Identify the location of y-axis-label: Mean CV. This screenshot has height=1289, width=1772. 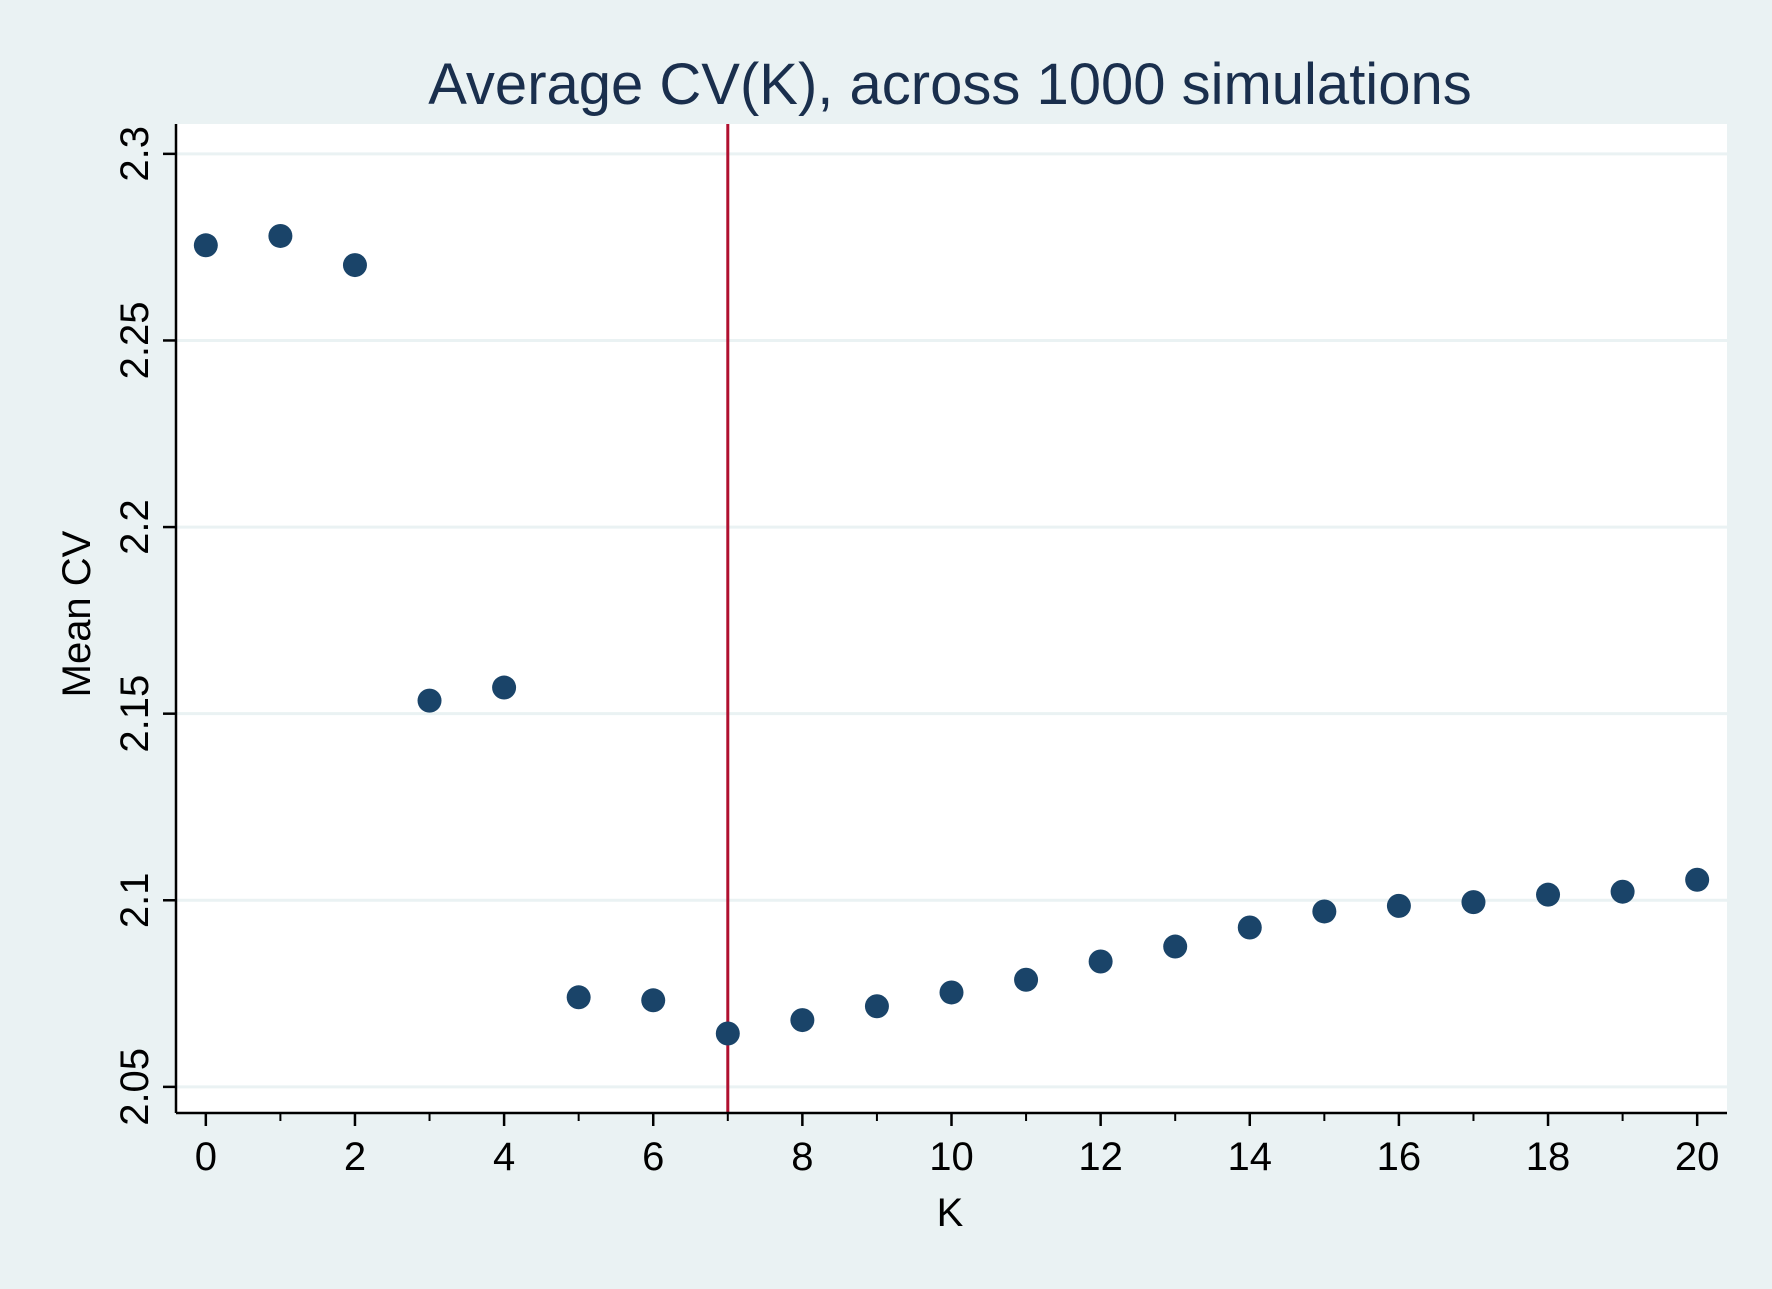
(77, 613).